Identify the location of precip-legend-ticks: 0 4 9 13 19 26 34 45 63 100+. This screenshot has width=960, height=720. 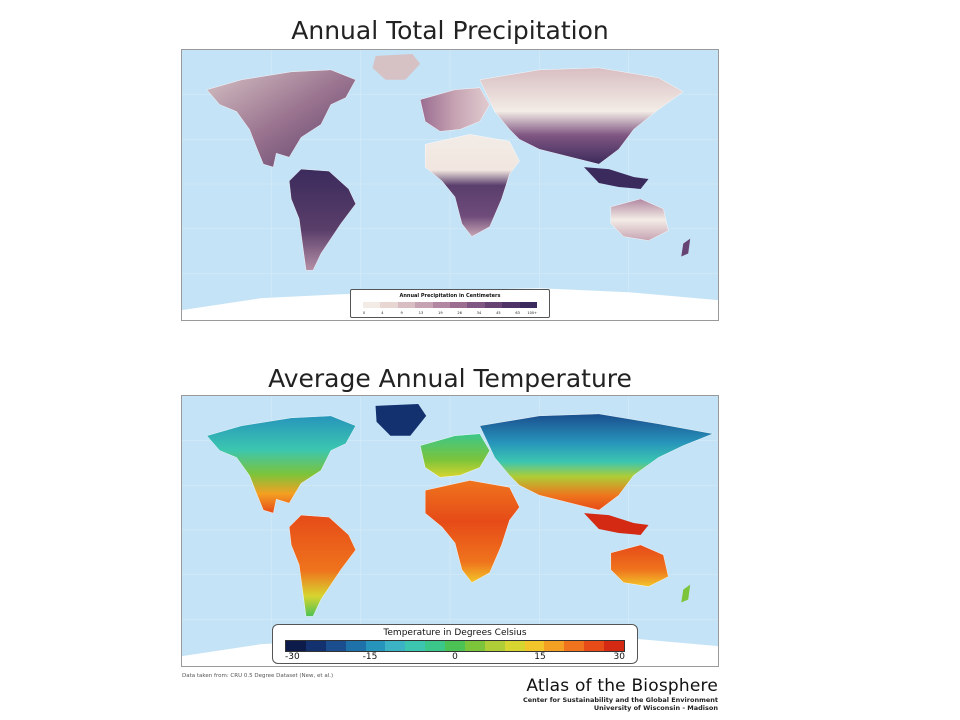
(450, 314).